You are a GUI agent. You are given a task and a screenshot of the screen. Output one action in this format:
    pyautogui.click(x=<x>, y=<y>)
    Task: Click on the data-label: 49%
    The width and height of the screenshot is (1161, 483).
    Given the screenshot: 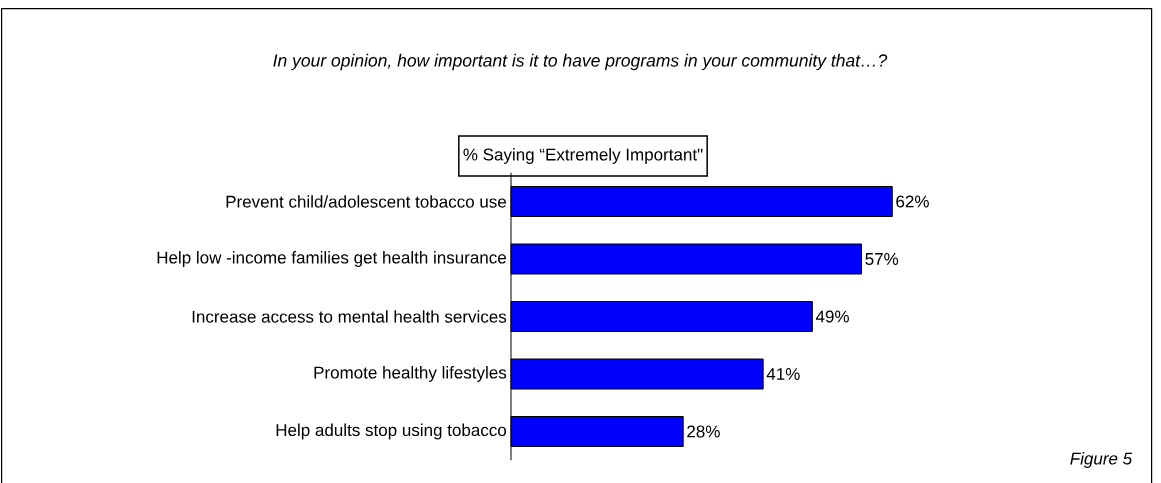 What is the action you would take?
    pyautogui.click(x=832, y=316)
    